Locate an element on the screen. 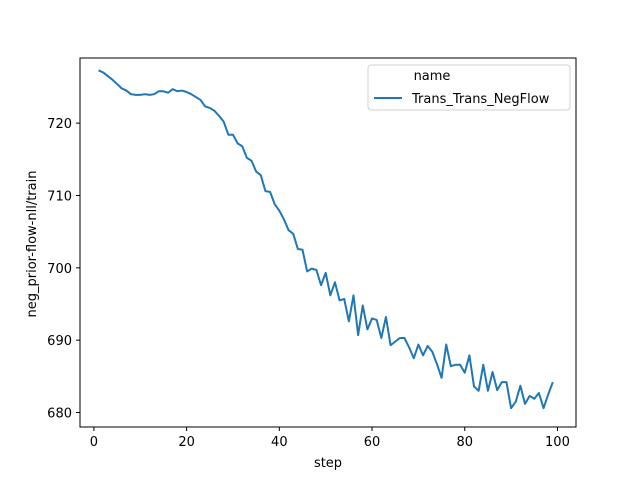 This screenshot has height=484, width=640. x-tick-label: 0 is located at coordinates (94, 442).